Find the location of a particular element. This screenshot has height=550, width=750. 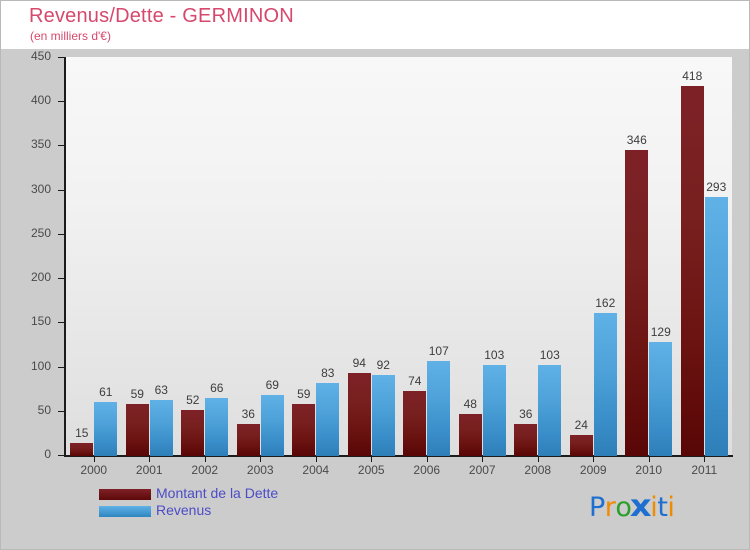

x-axis-label: 2003 is located at coordinates (260, 470).